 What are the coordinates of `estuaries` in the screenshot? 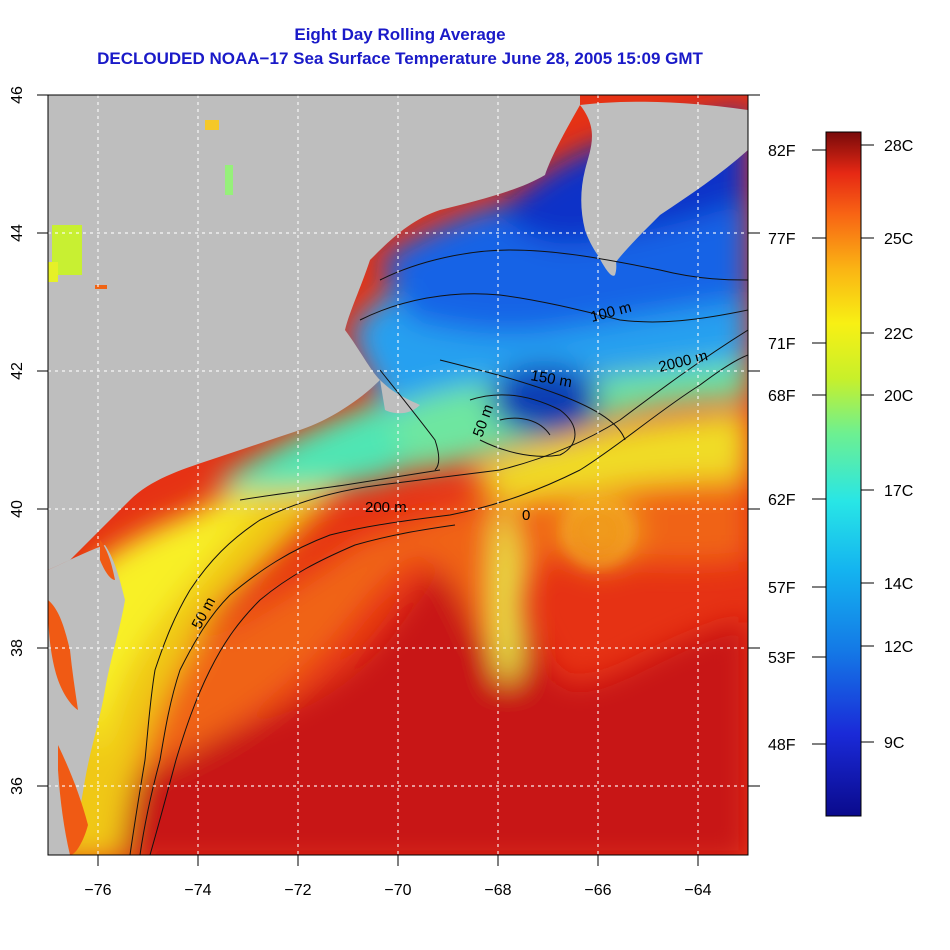 It's located at (81, 697).